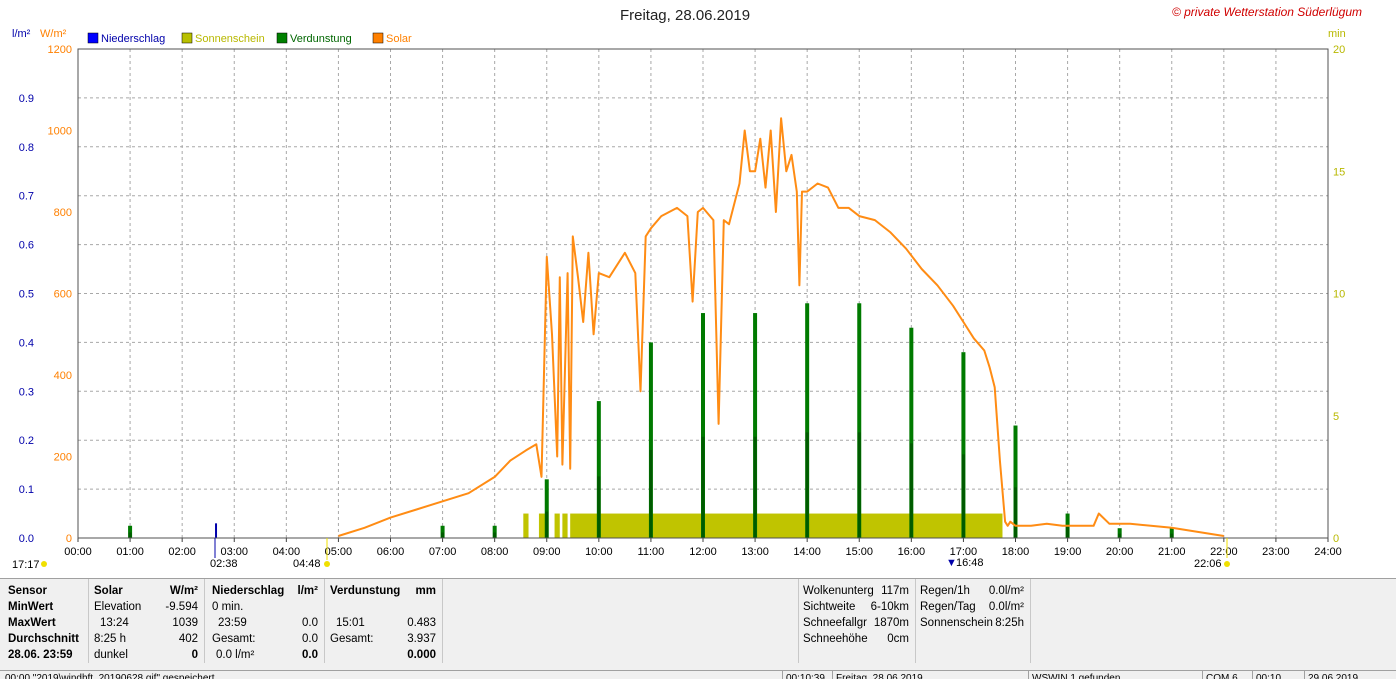  What do you see at coordinates (495, 552) in the screenshot?
I see `x-tick-label: 08:00` at bounding box center [495, 552].